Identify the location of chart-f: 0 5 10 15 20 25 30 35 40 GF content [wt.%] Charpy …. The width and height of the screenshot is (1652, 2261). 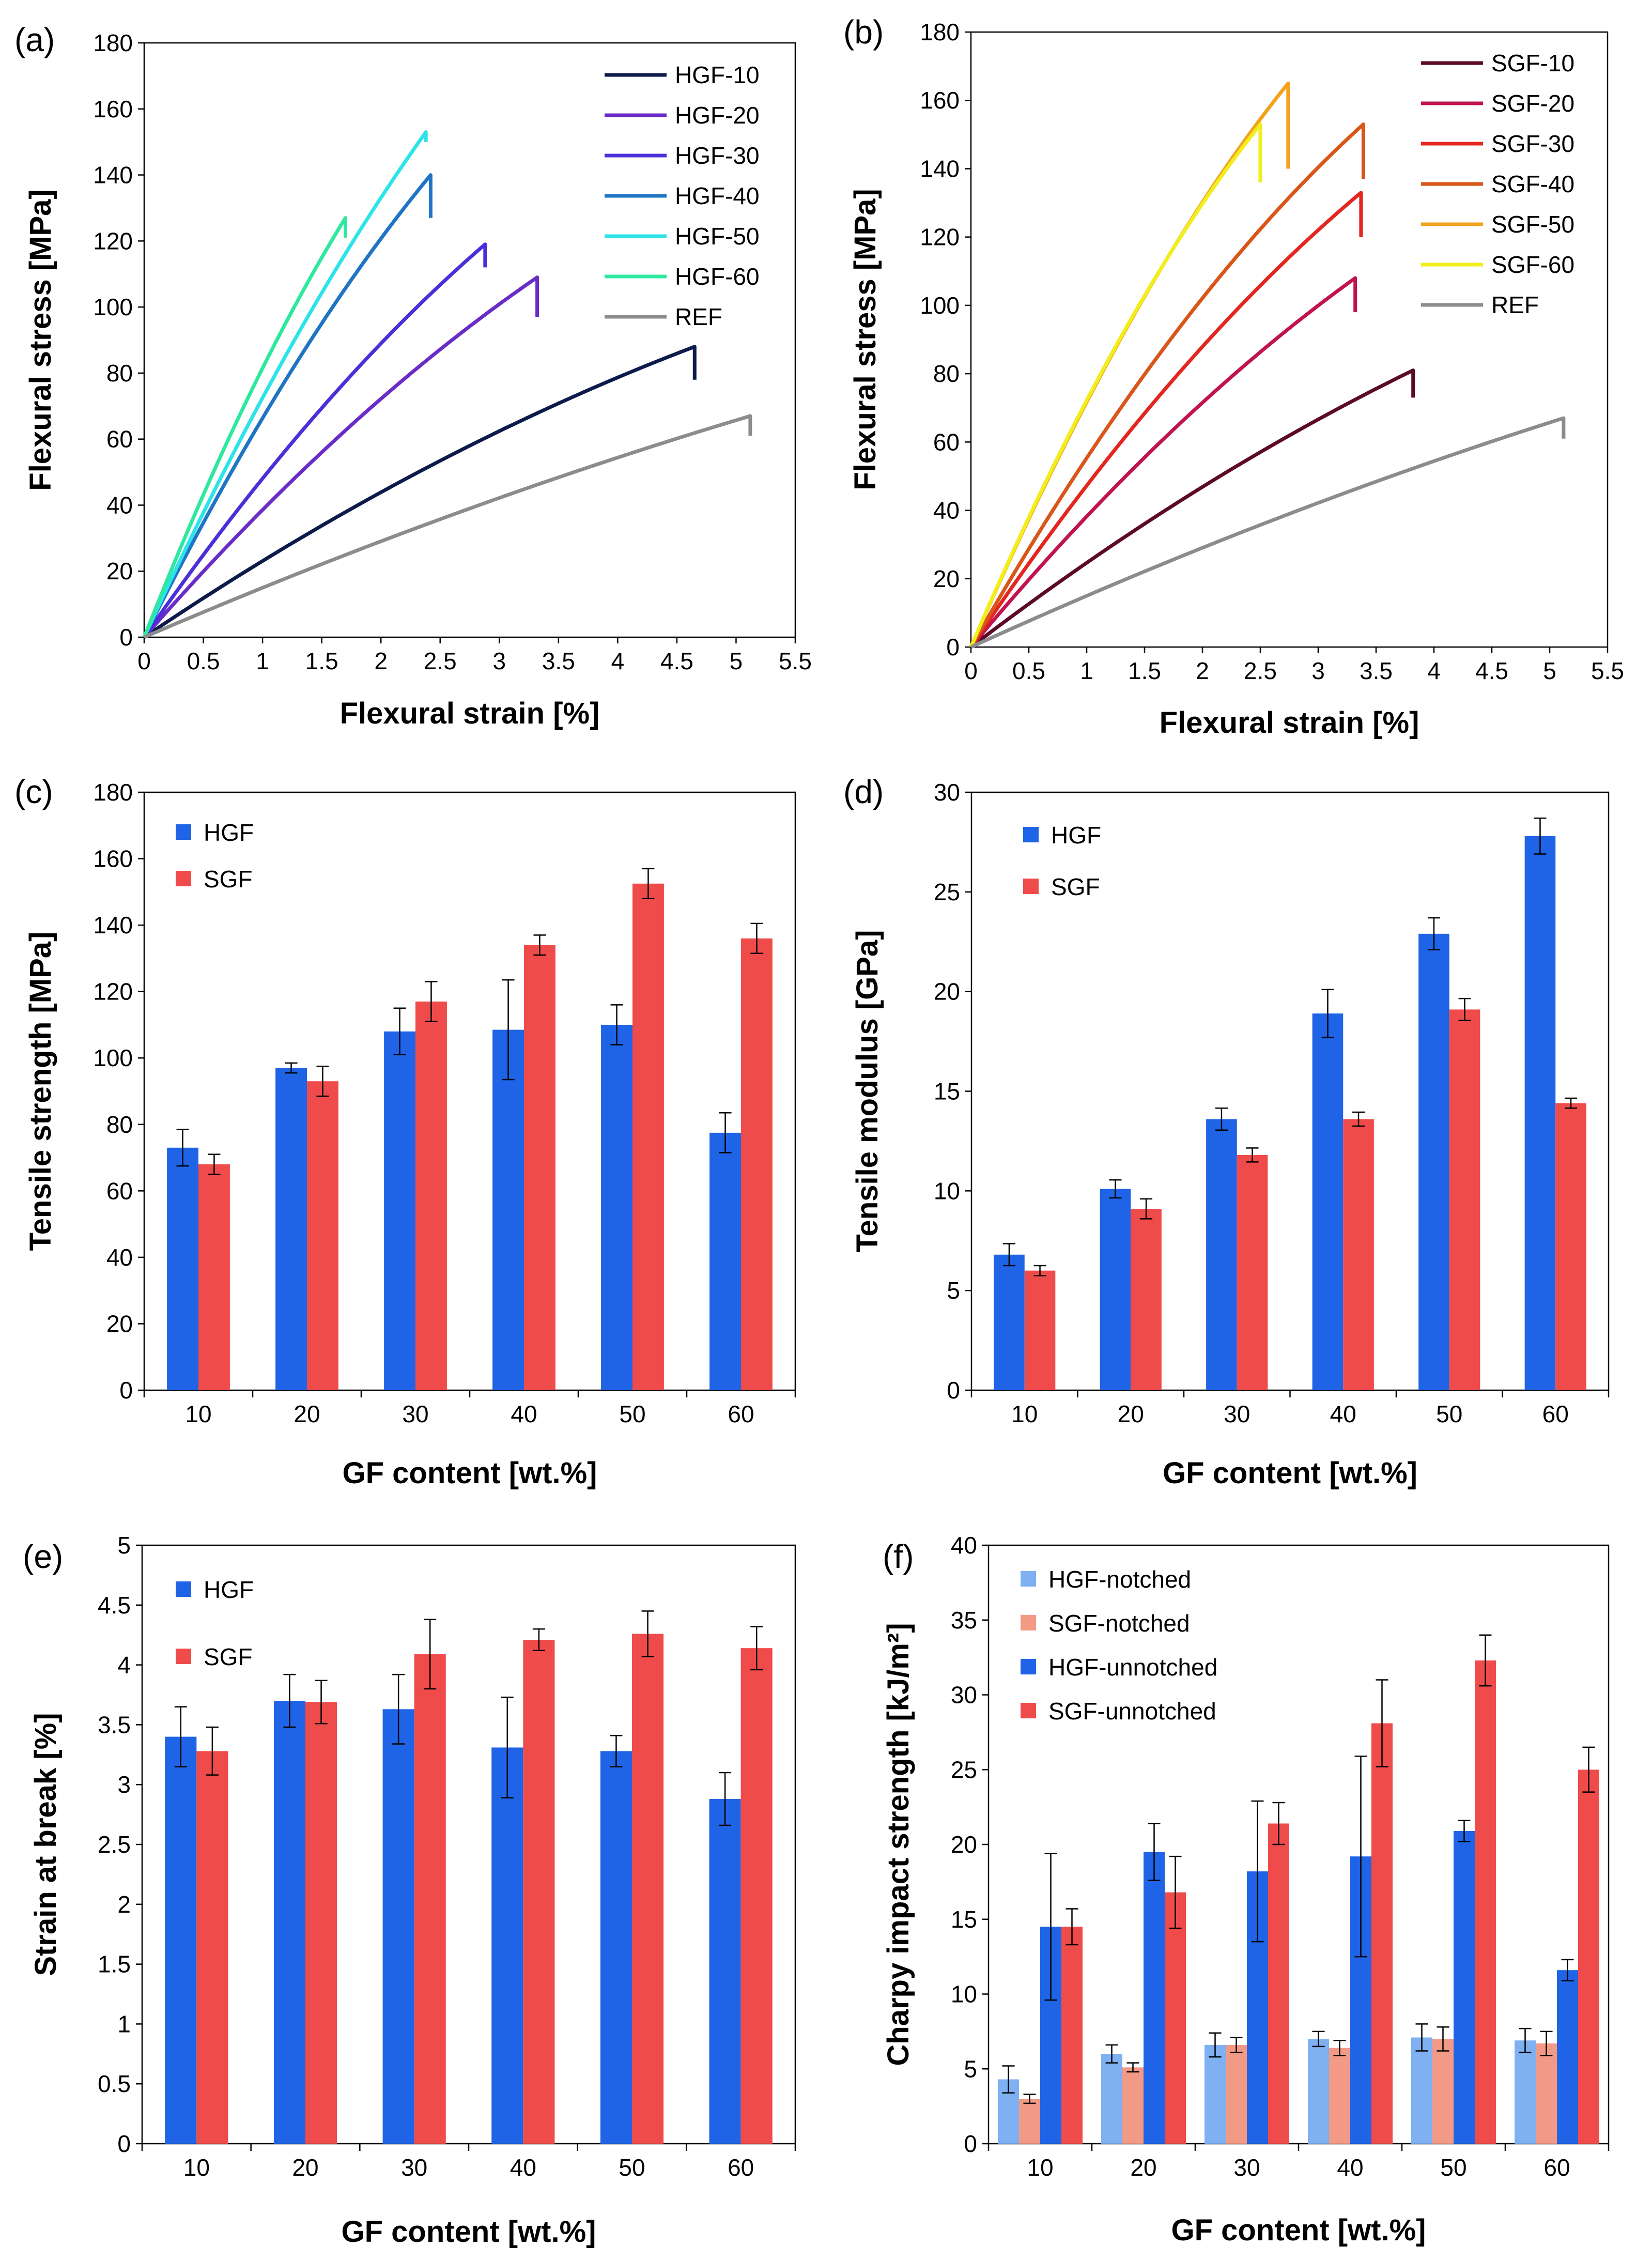
(1246, 1889).